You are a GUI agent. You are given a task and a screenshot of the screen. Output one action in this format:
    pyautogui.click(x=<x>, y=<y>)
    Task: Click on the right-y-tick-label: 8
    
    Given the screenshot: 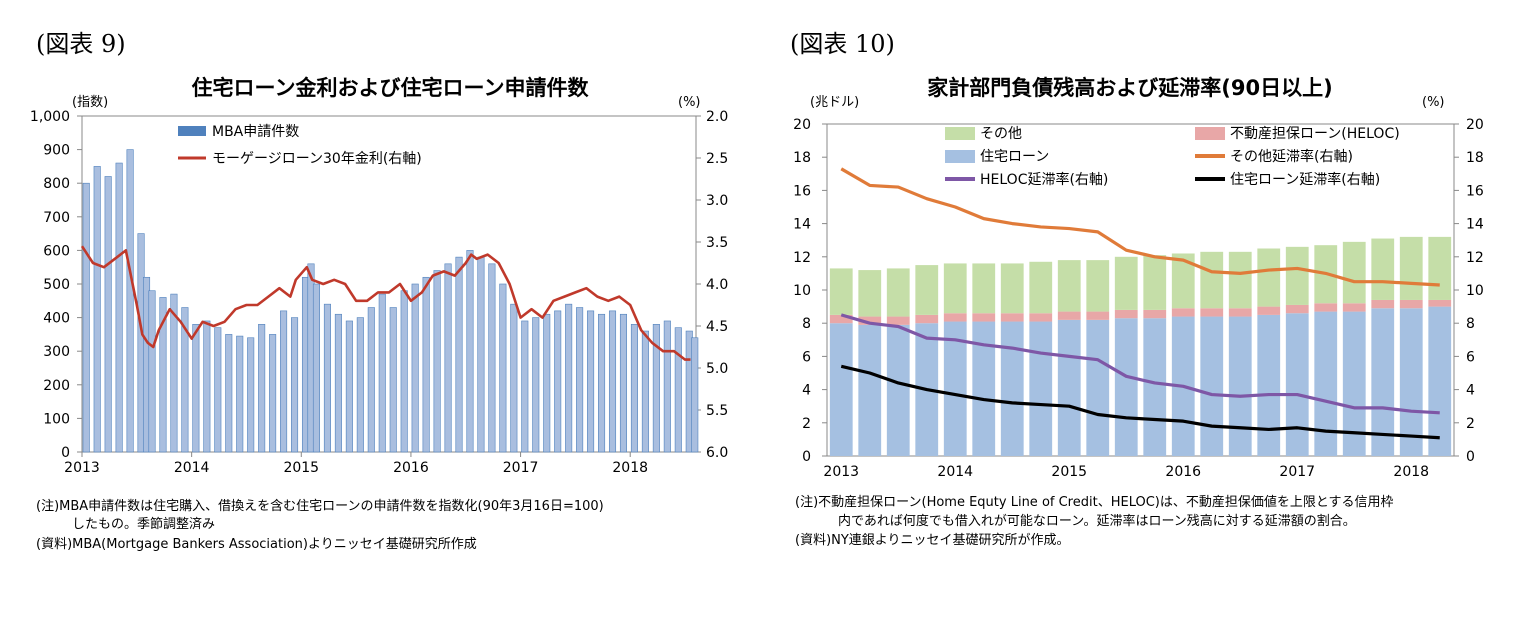 What is the action you would take?
    pyautogui.click(x=1470, y=324)
    